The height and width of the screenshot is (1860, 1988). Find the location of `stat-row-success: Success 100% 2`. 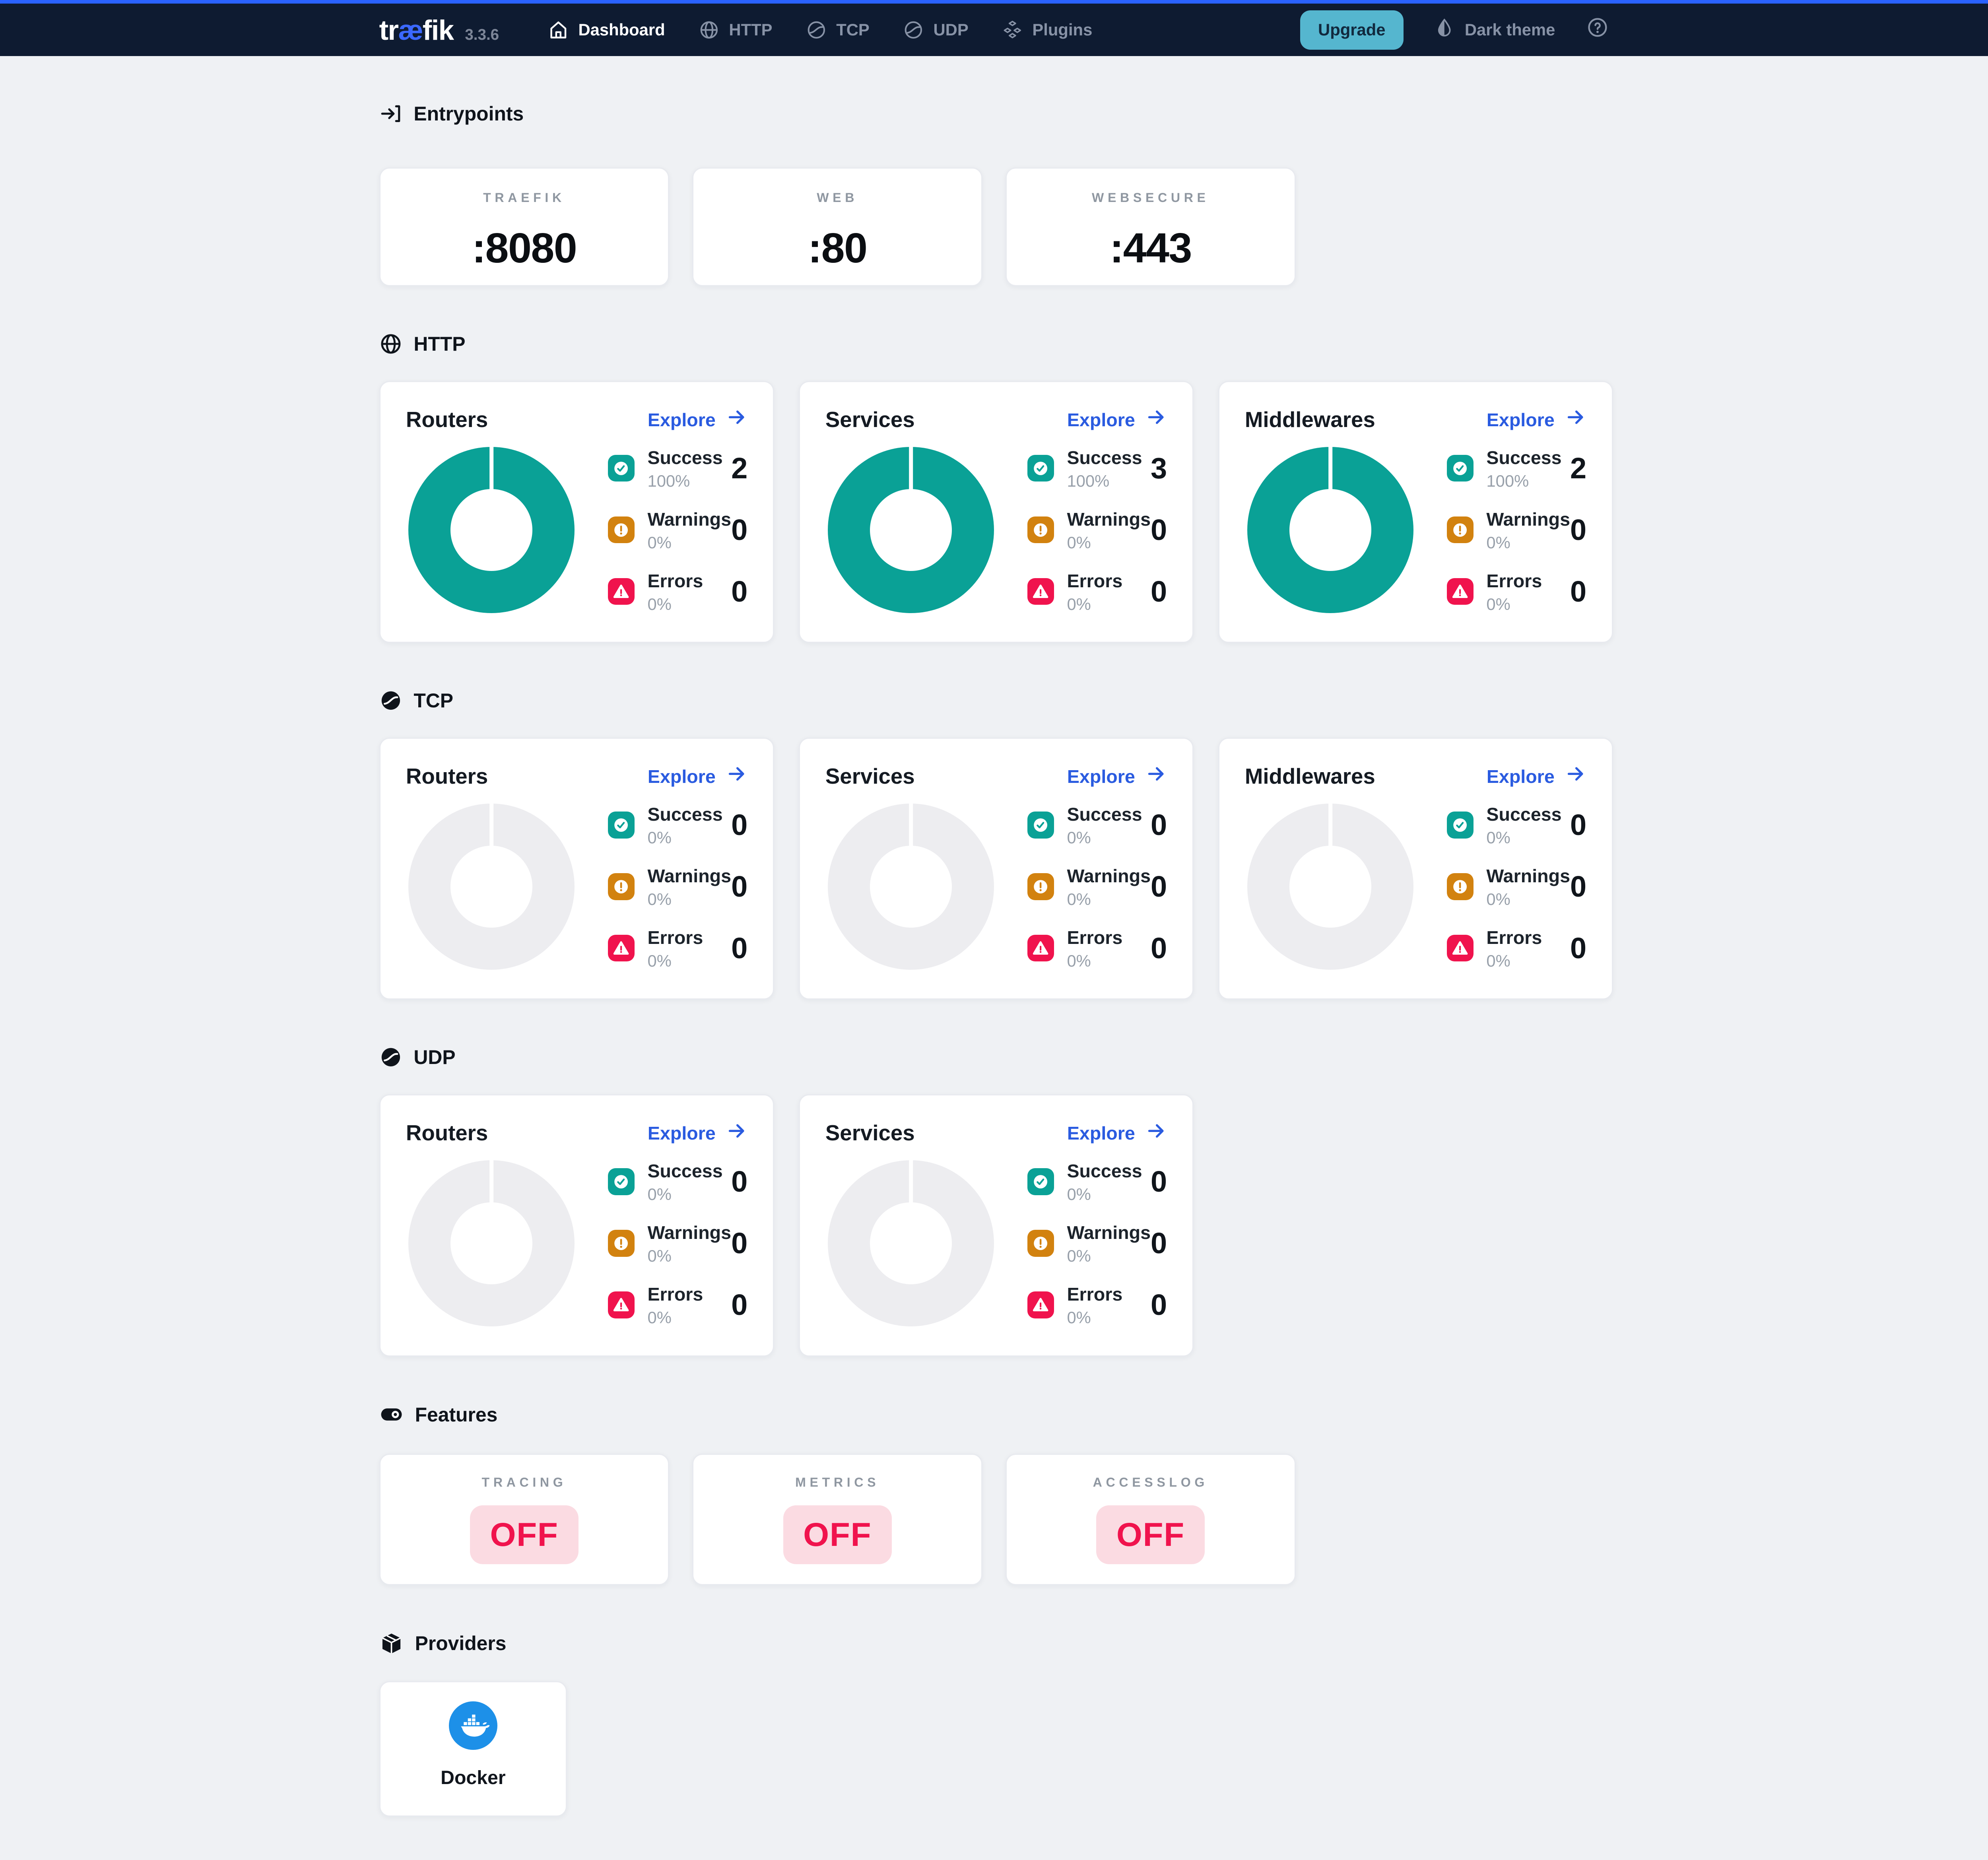

stat-row-success: Success 100% 2 is located at coordinates (1516, 468).